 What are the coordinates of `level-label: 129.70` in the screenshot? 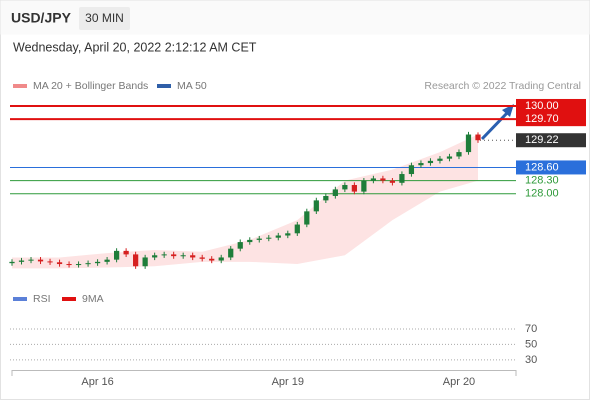 It's located at (542, 119).